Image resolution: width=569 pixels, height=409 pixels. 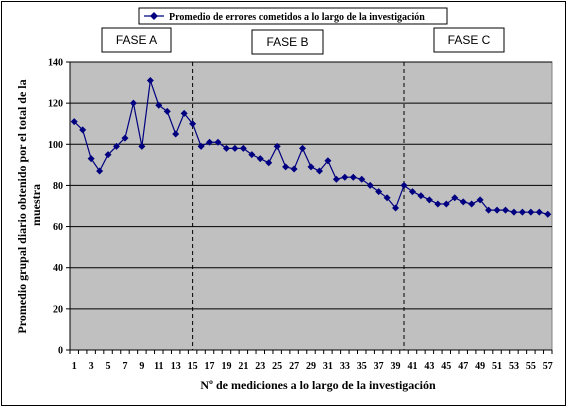 I want to click on x-tick-label: 41, so click(x=412, y=366).